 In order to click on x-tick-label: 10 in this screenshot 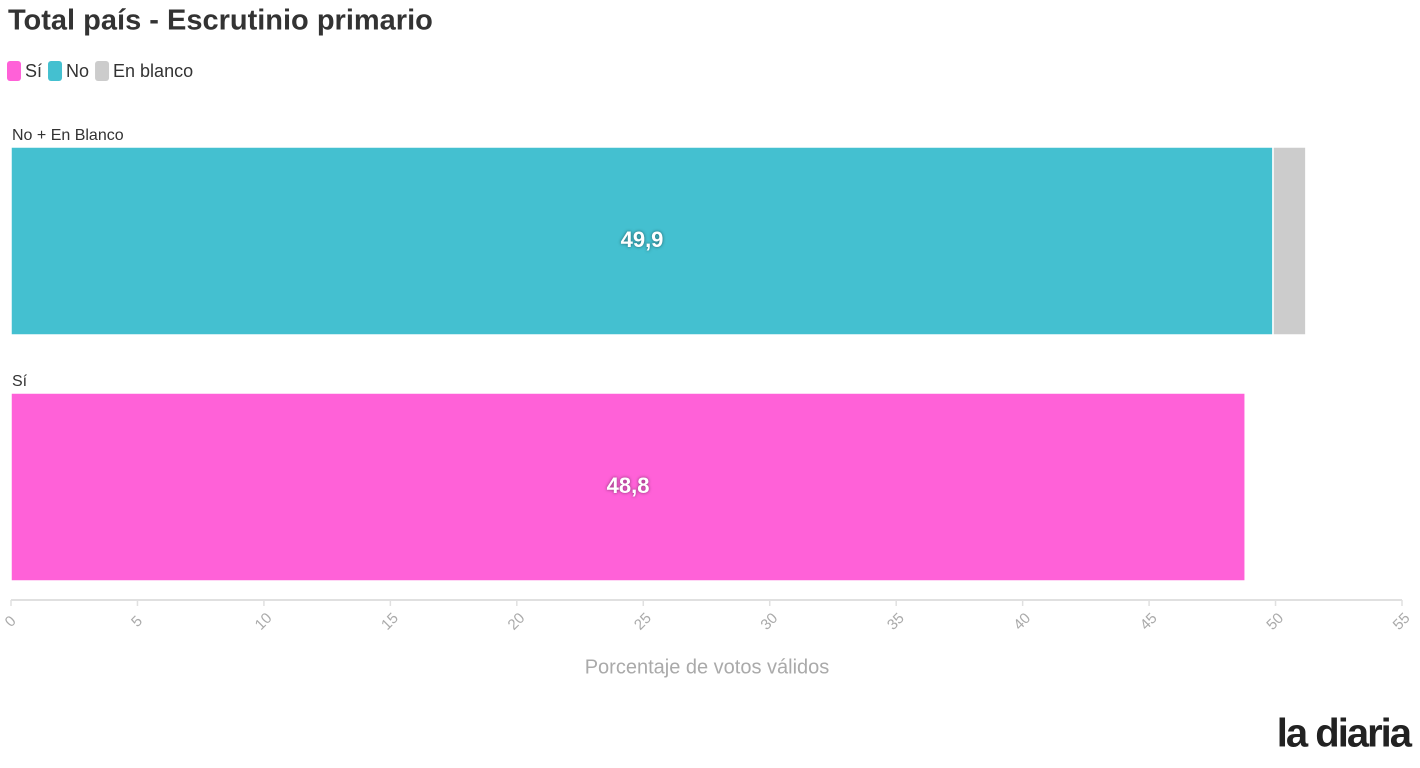, I will do `click(264, 622)`.